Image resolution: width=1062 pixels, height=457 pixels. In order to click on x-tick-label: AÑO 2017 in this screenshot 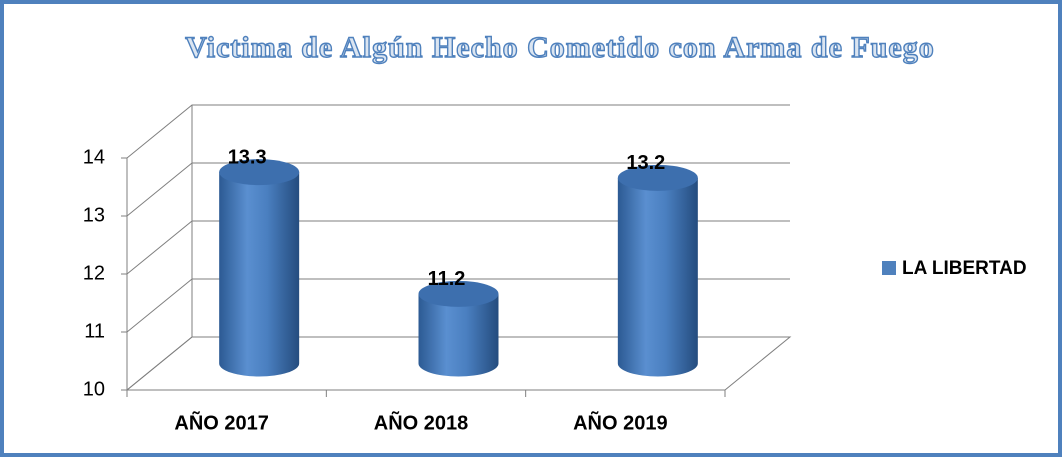, I will do `click(221, 422)`.